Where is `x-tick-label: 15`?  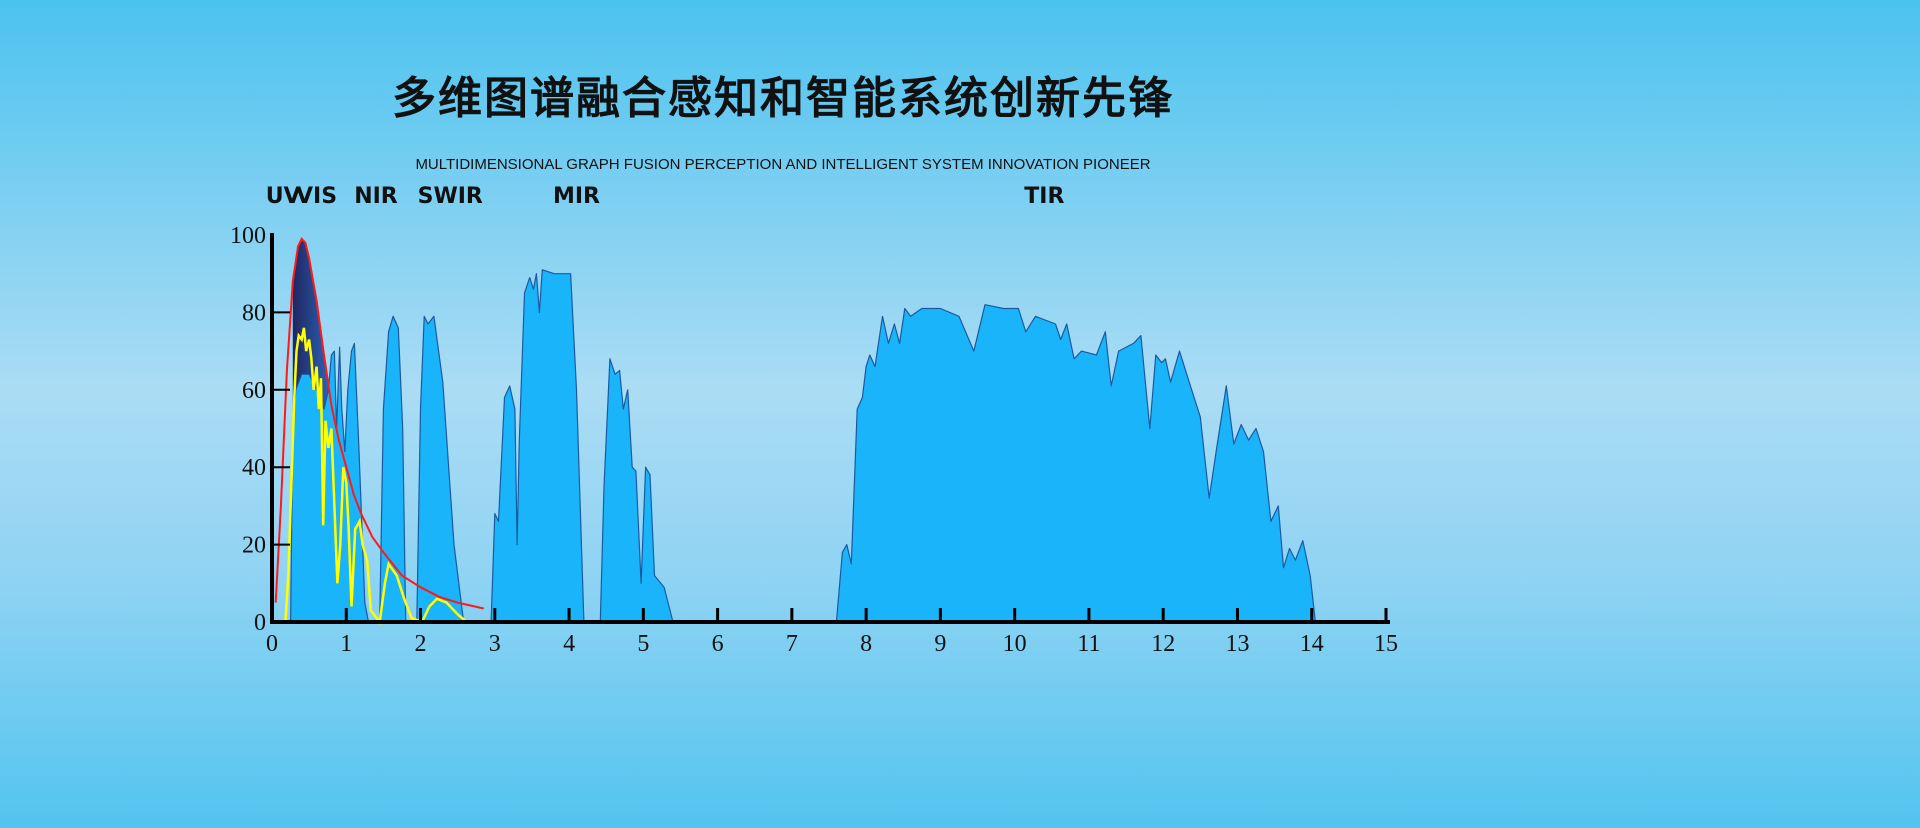
x-tick-label: 15 is located at coordinates (1386, 644).